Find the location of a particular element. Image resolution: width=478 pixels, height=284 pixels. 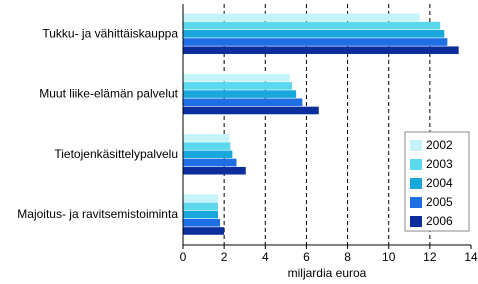

legend-label: 2004 is located at coordinates (439, 183).